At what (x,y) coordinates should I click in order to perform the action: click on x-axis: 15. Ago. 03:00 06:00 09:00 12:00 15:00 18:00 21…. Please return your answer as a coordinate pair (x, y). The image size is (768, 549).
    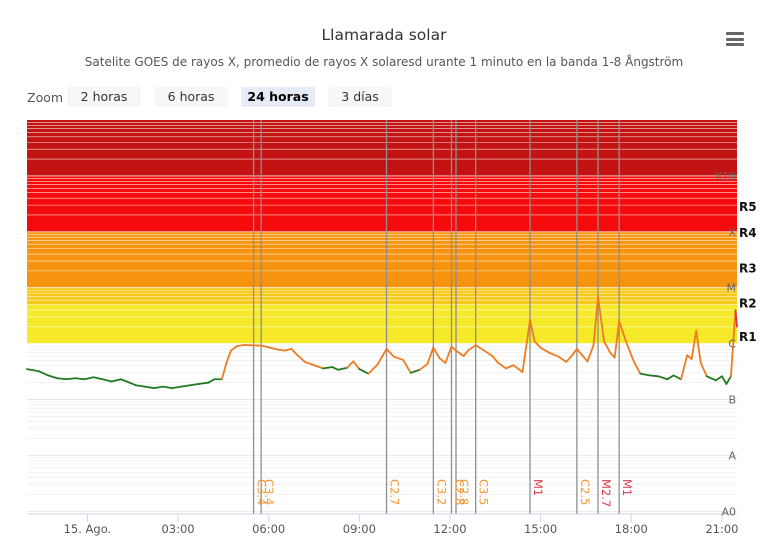
    Looking at the image, I should click on (382, 524).